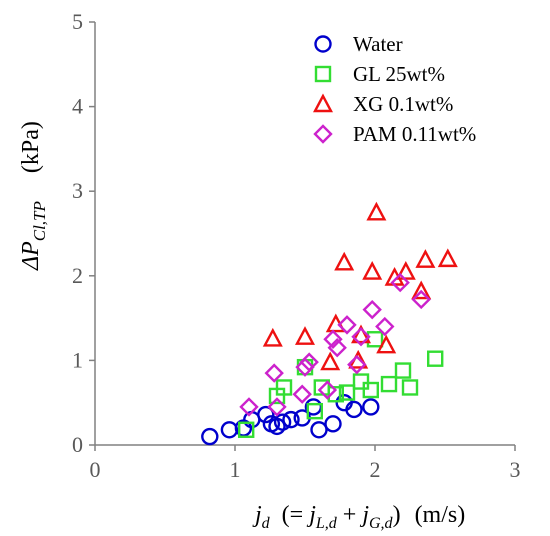  What do you see at coordinates (399, 74) in the screenshot?
I see `legend-label: GL 25wt%` at bounding box center [399, 74].